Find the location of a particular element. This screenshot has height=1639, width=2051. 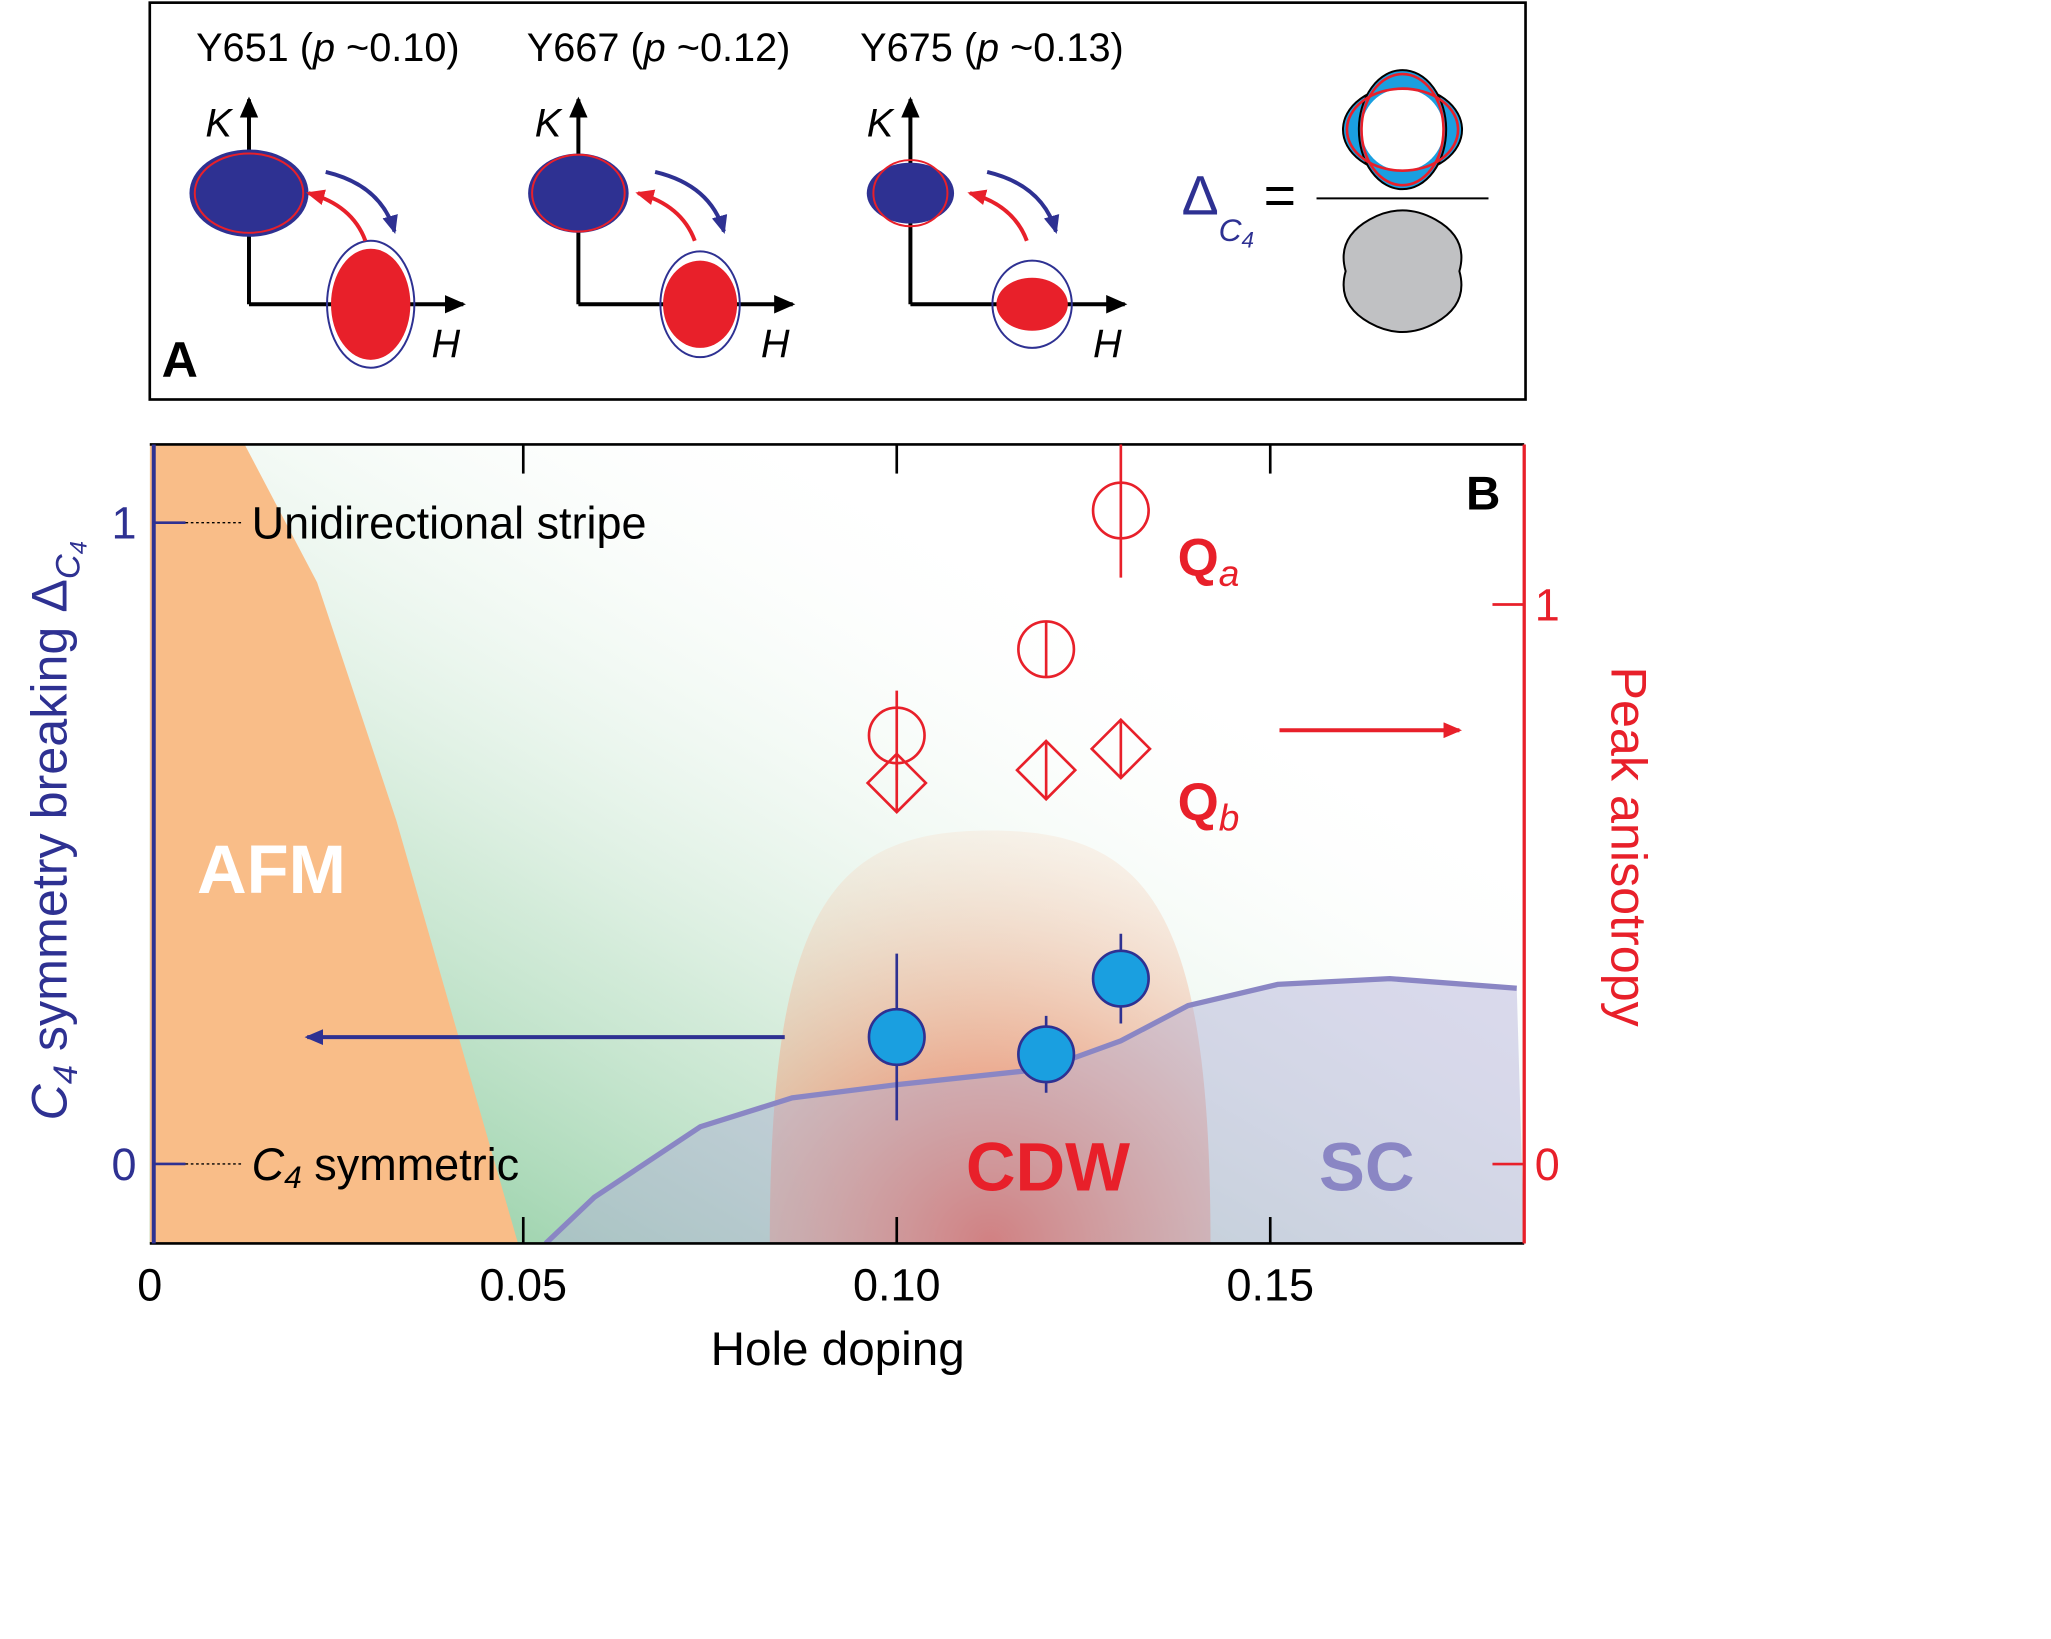

sample-title: Y667 (p ~0.12) is located at coordinates (659, 48).